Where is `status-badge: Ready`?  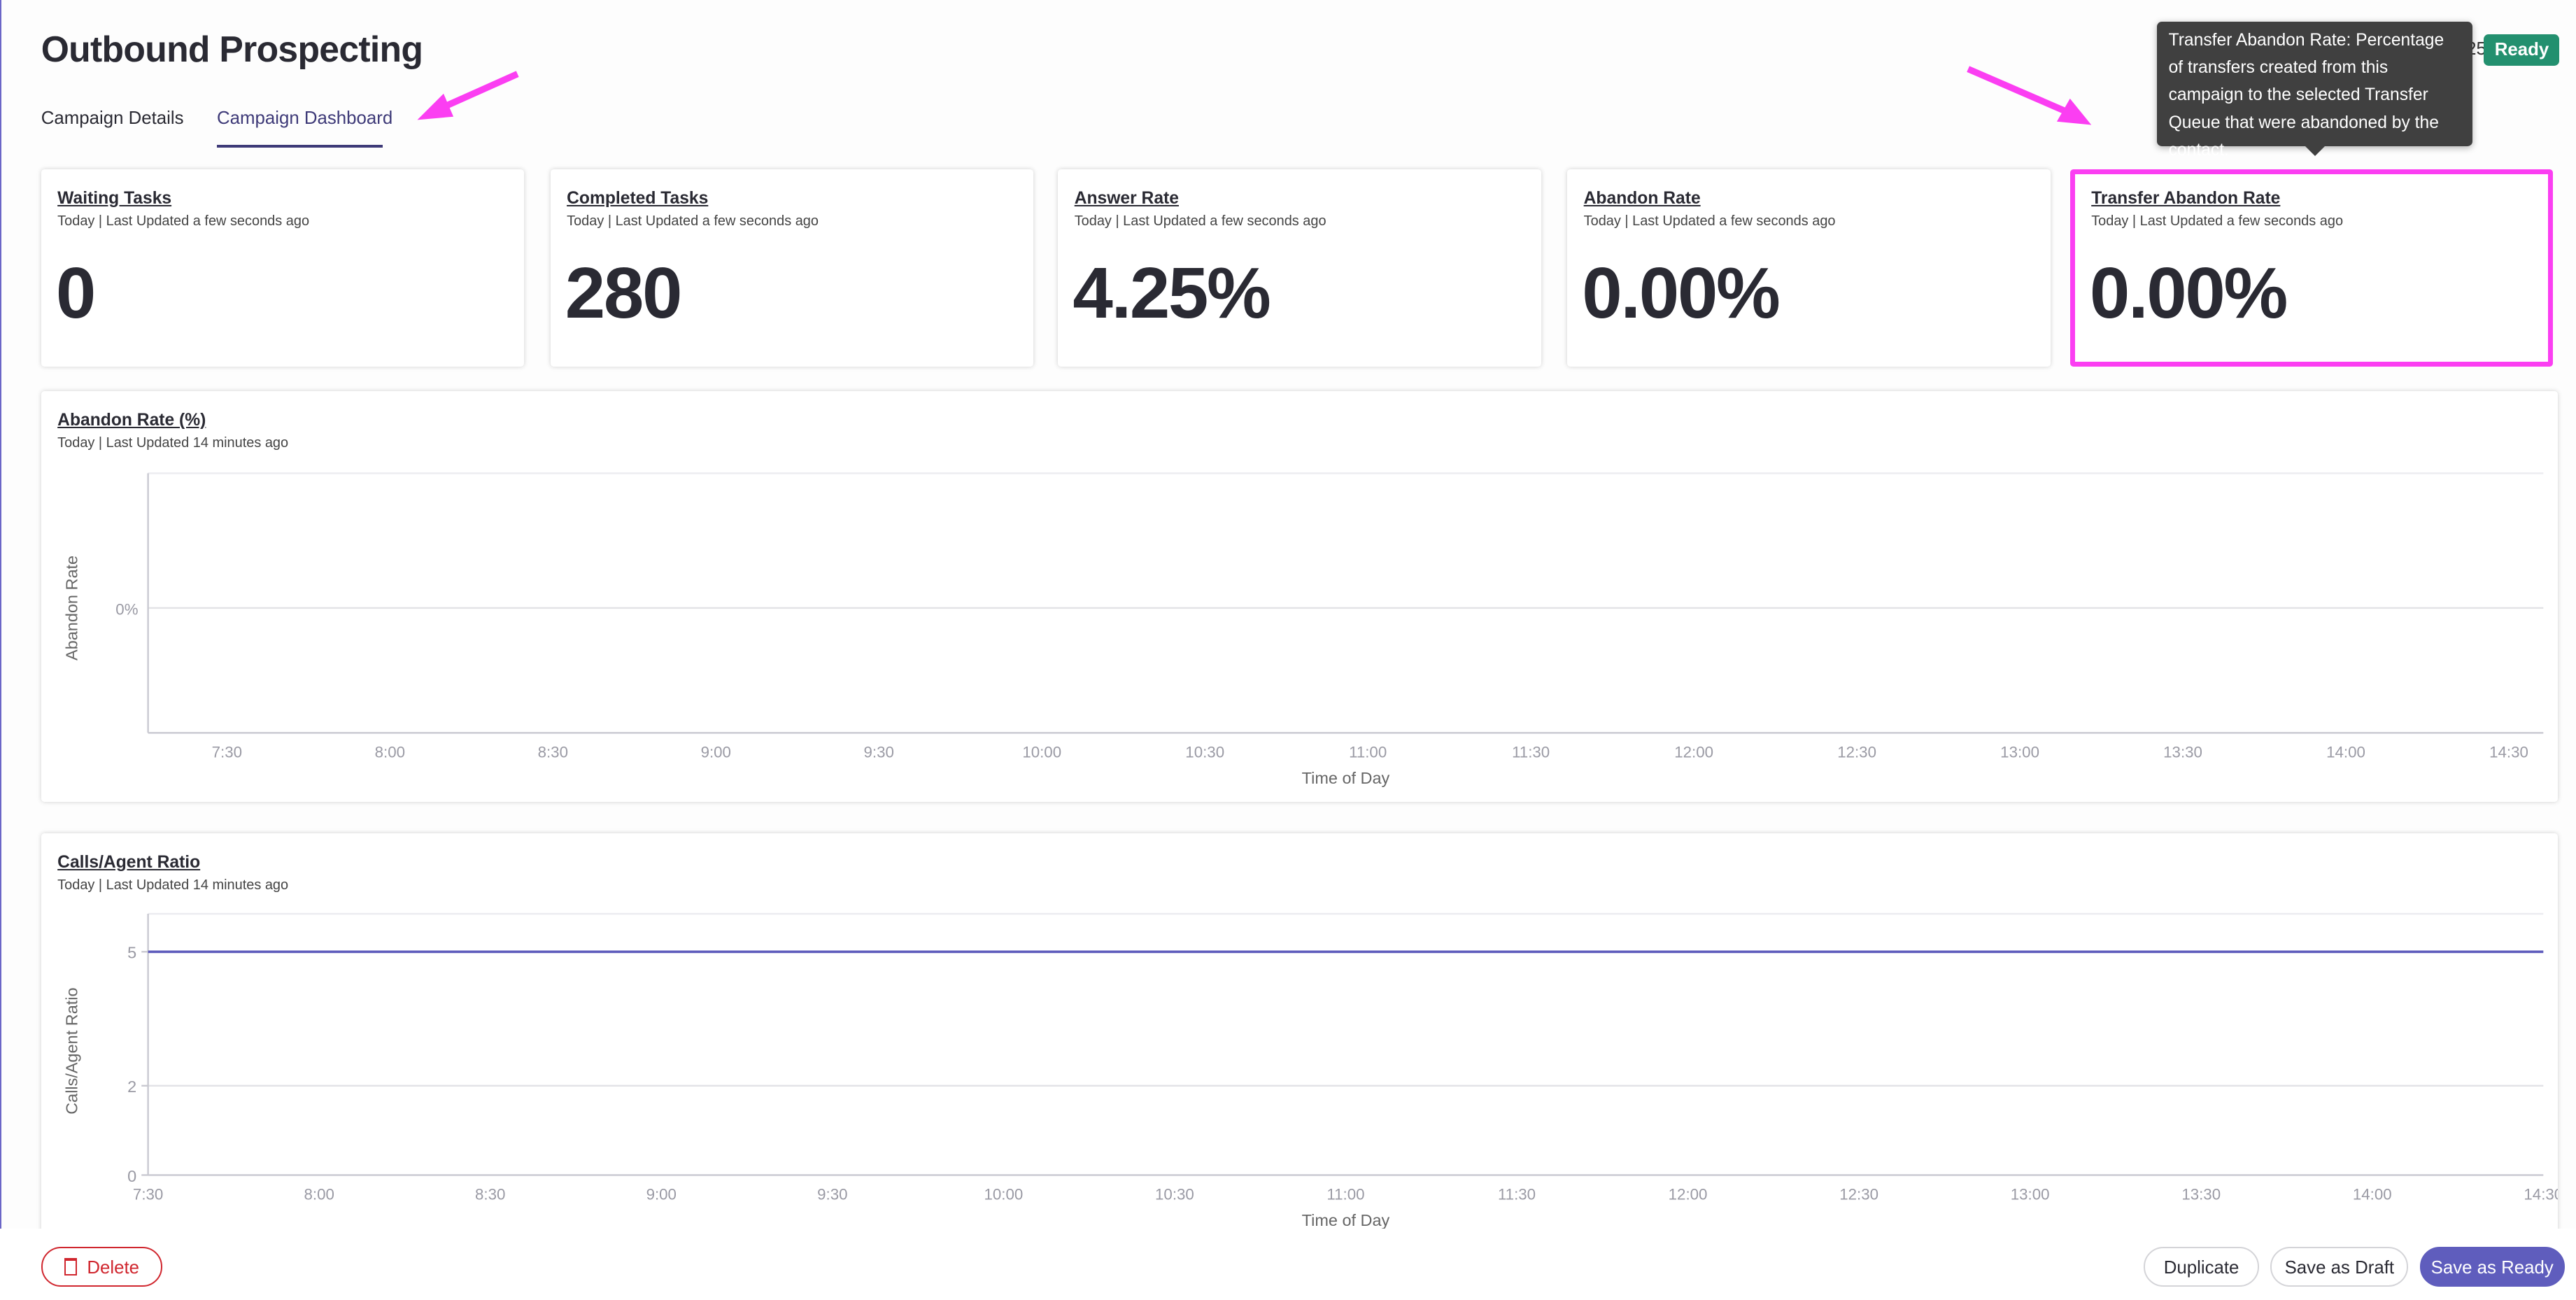
status-badge: Ready is located at coordinates (2522, 50).